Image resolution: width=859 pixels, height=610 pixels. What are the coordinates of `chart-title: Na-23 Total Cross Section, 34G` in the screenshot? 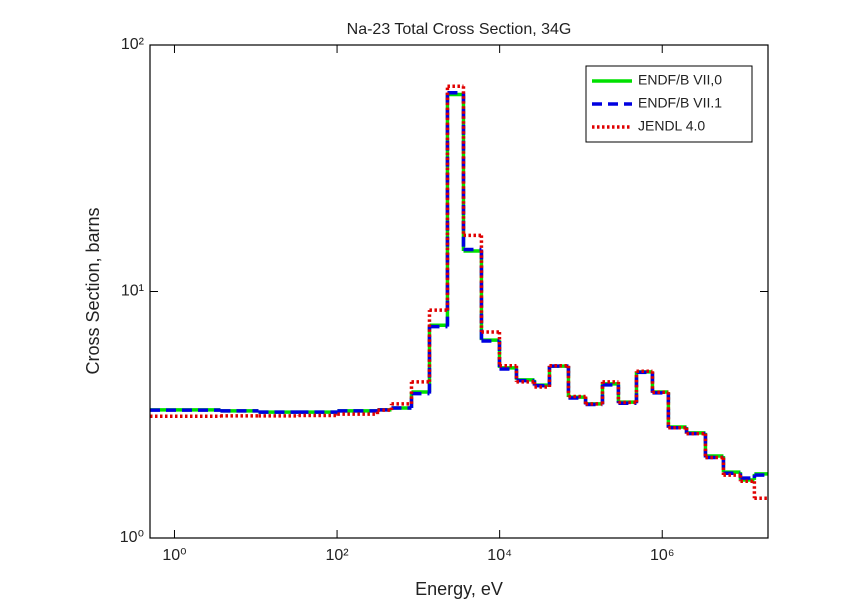 It's located at (459, 29).